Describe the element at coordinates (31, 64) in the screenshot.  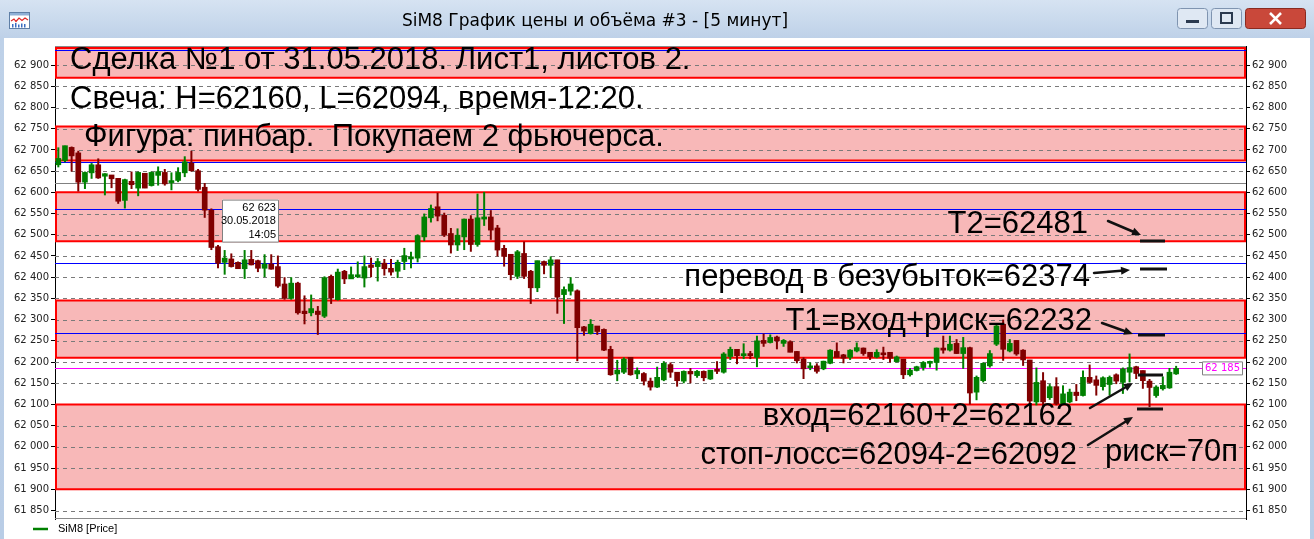
I see `y-tick-label: 62 900` at that location.